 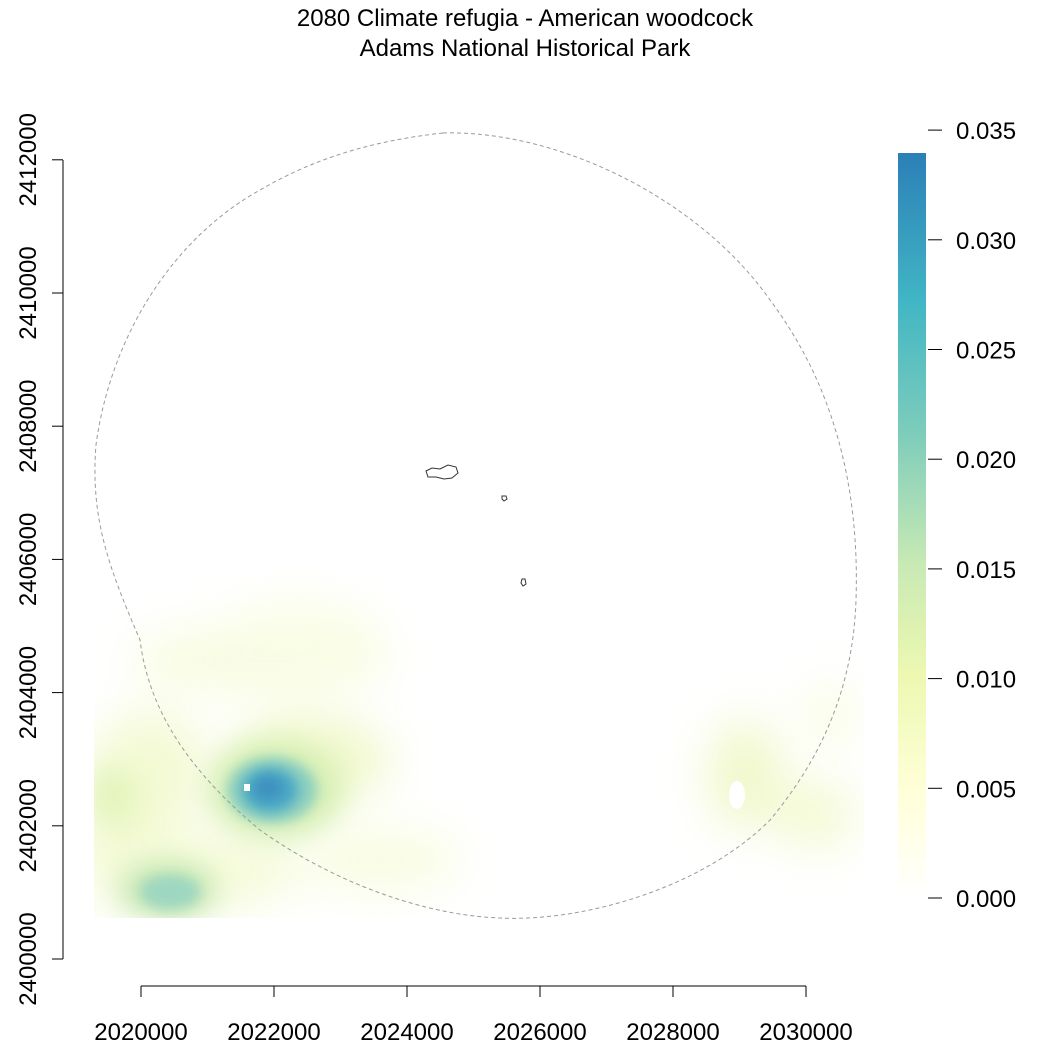 I want to click on legend-tick-label: 0.005, so click(x=986, y=789).